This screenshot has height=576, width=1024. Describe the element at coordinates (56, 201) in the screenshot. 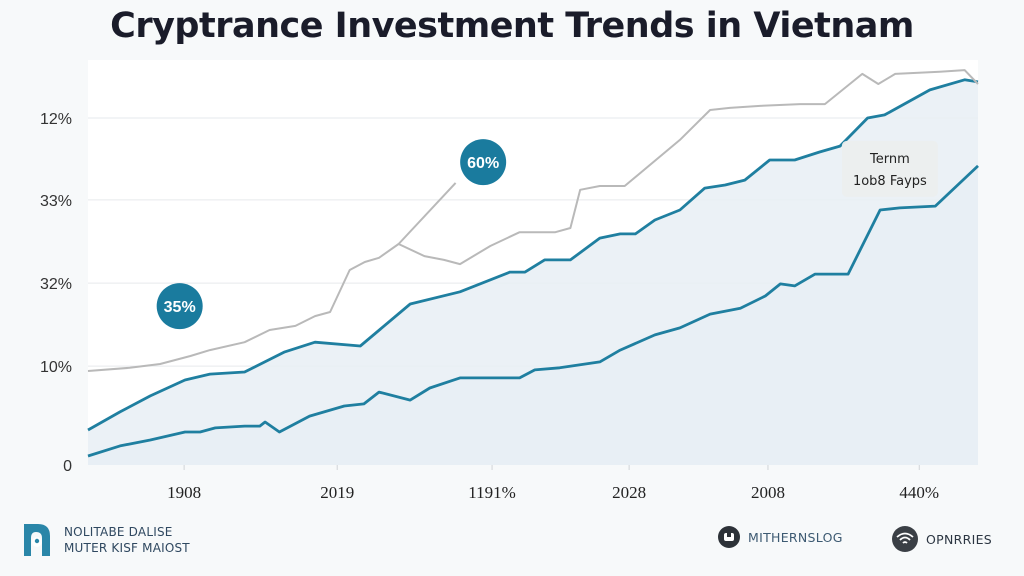

I see `y-tick-label: 33%` at that location.